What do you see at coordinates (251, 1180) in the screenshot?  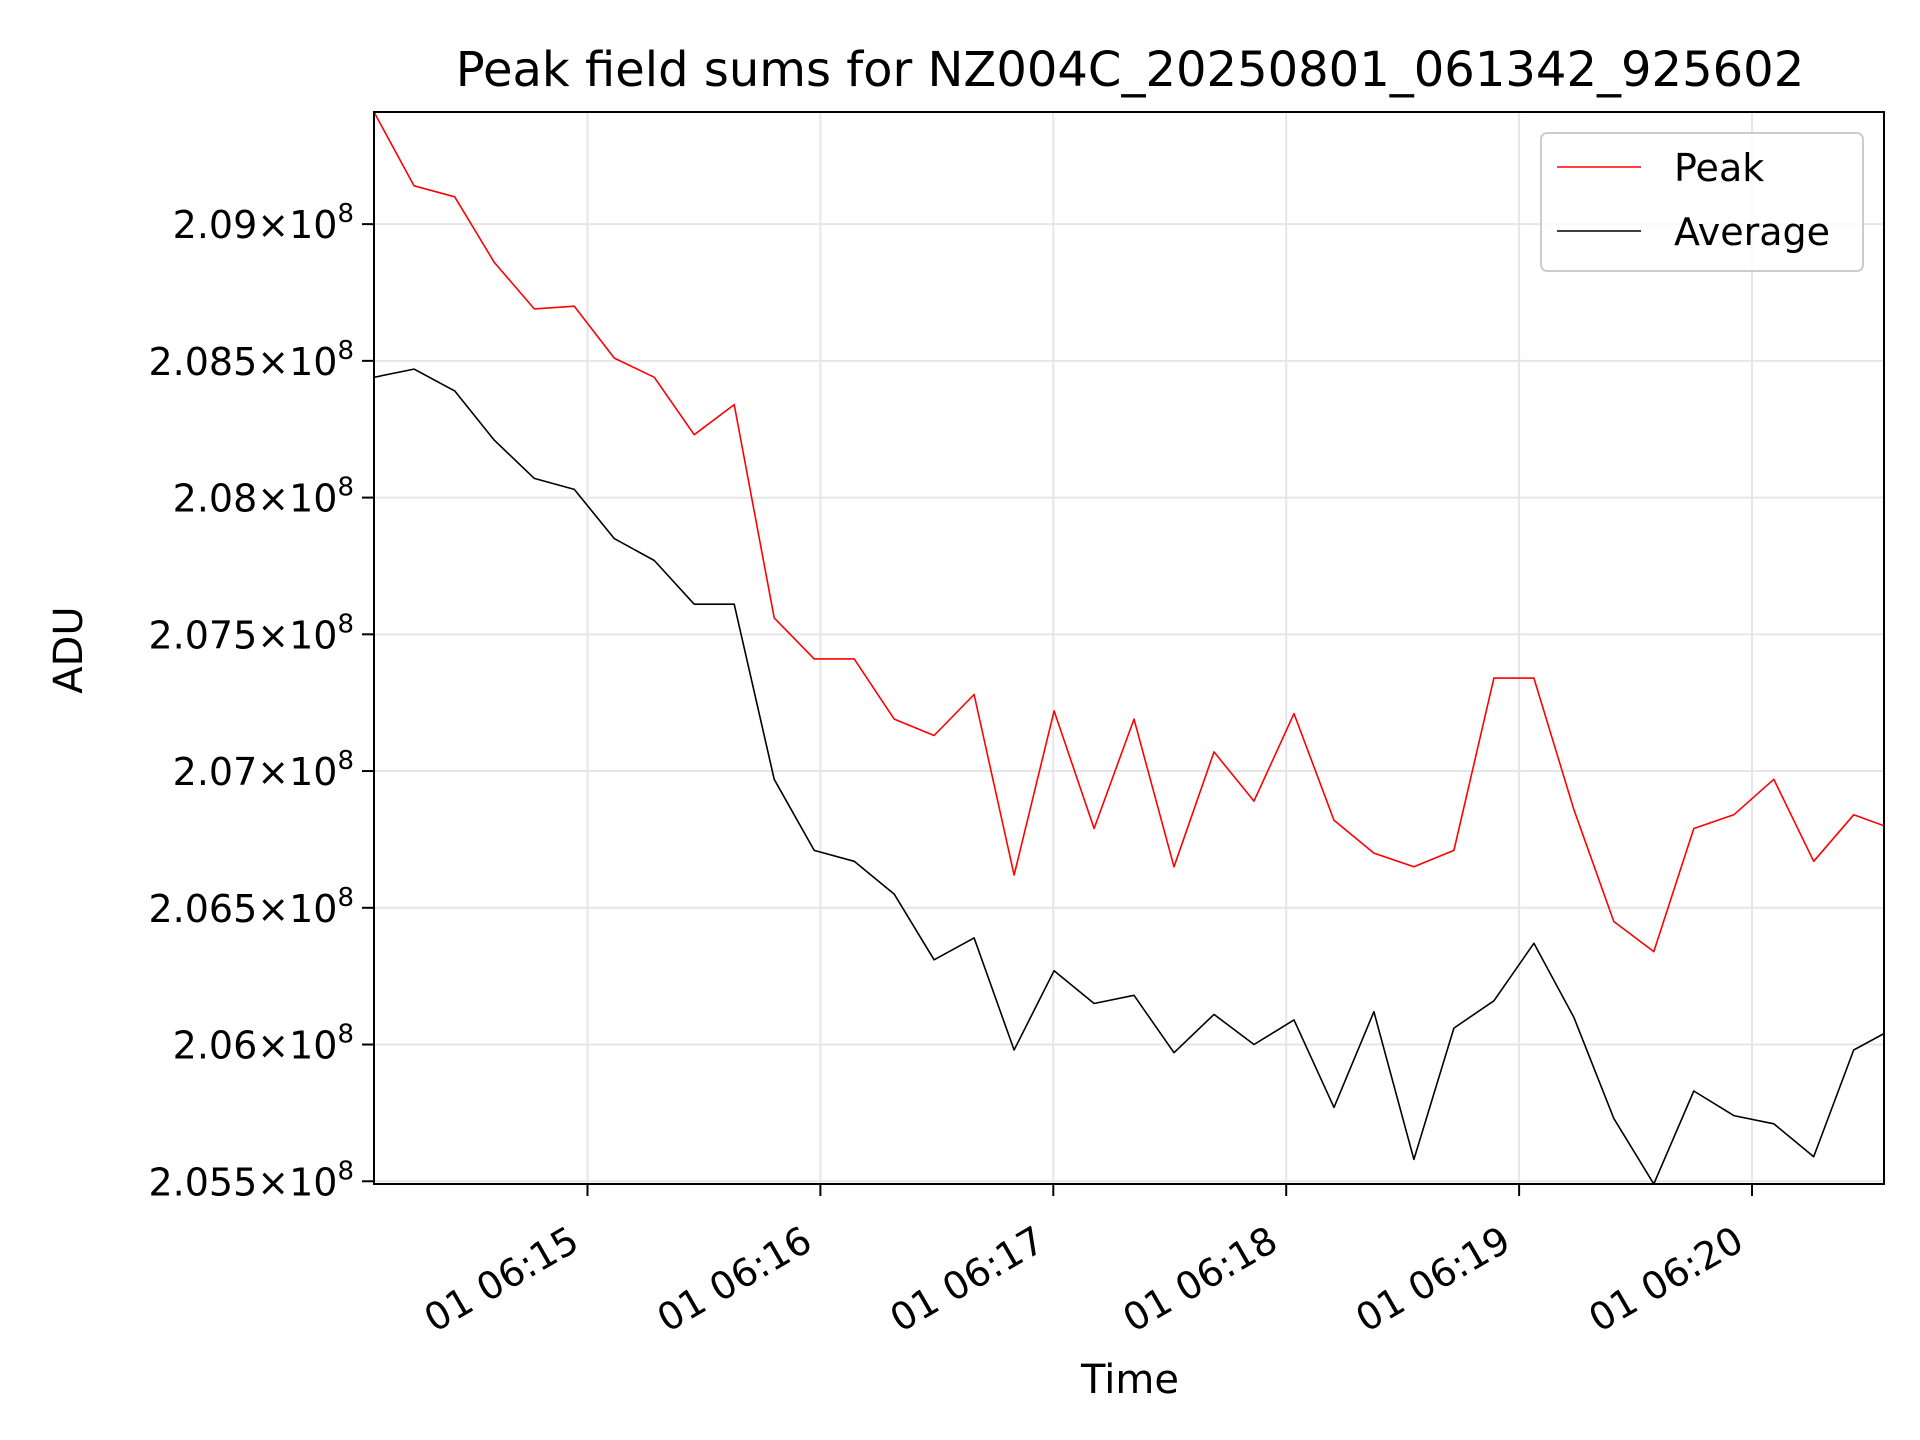 I see `y-tick-label: 2.055×108` at bounding box center [251, 1180].